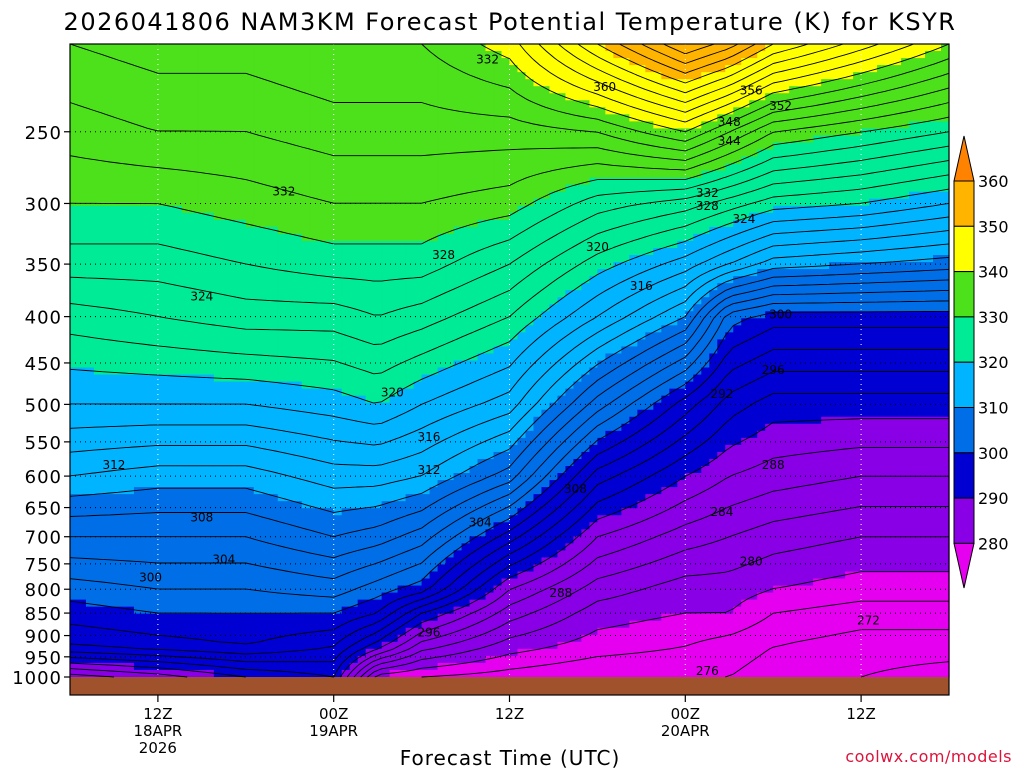  What do you see at coordinates (157, 714) in the screenshot?
I see `x-tick-label: 12Z` at bounding box center [157, 714].